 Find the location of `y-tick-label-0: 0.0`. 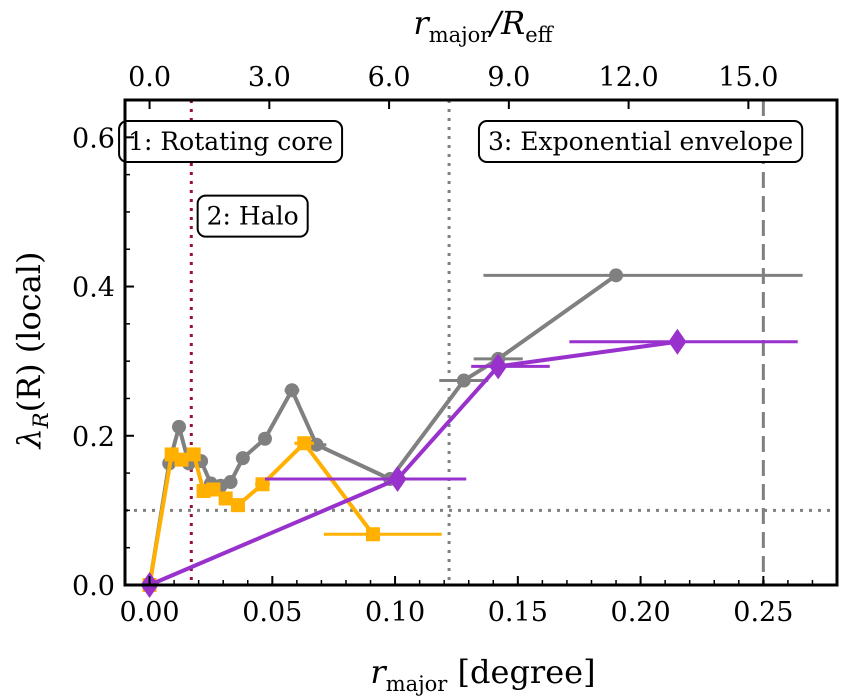

y-tick-label-0: 0.0 is located at coordinates (93, 586).